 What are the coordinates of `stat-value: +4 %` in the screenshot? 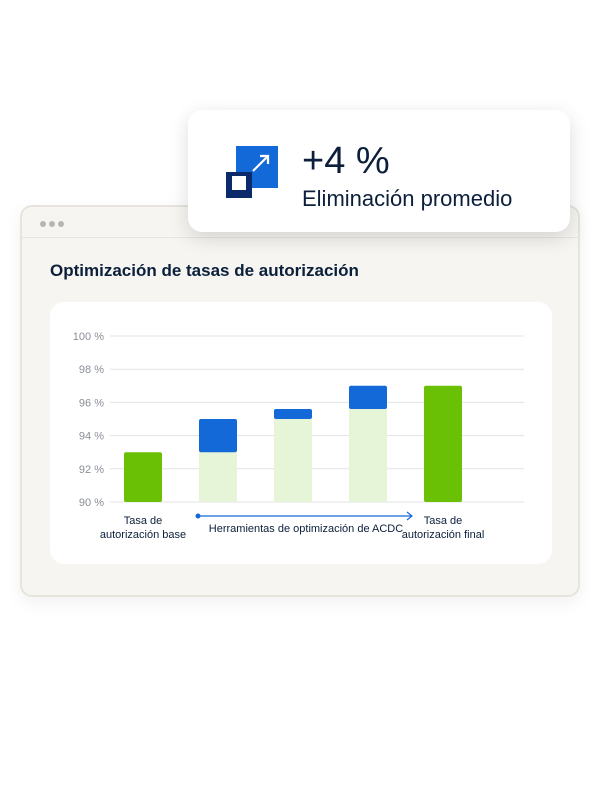 It's located at (346, 161).